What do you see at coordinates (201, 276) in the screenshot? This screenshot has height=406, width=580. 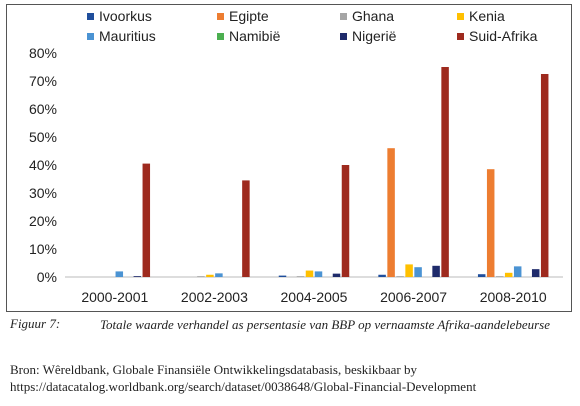 I see `bar-ghana-2002-2003` at bounding box center [201, 276].